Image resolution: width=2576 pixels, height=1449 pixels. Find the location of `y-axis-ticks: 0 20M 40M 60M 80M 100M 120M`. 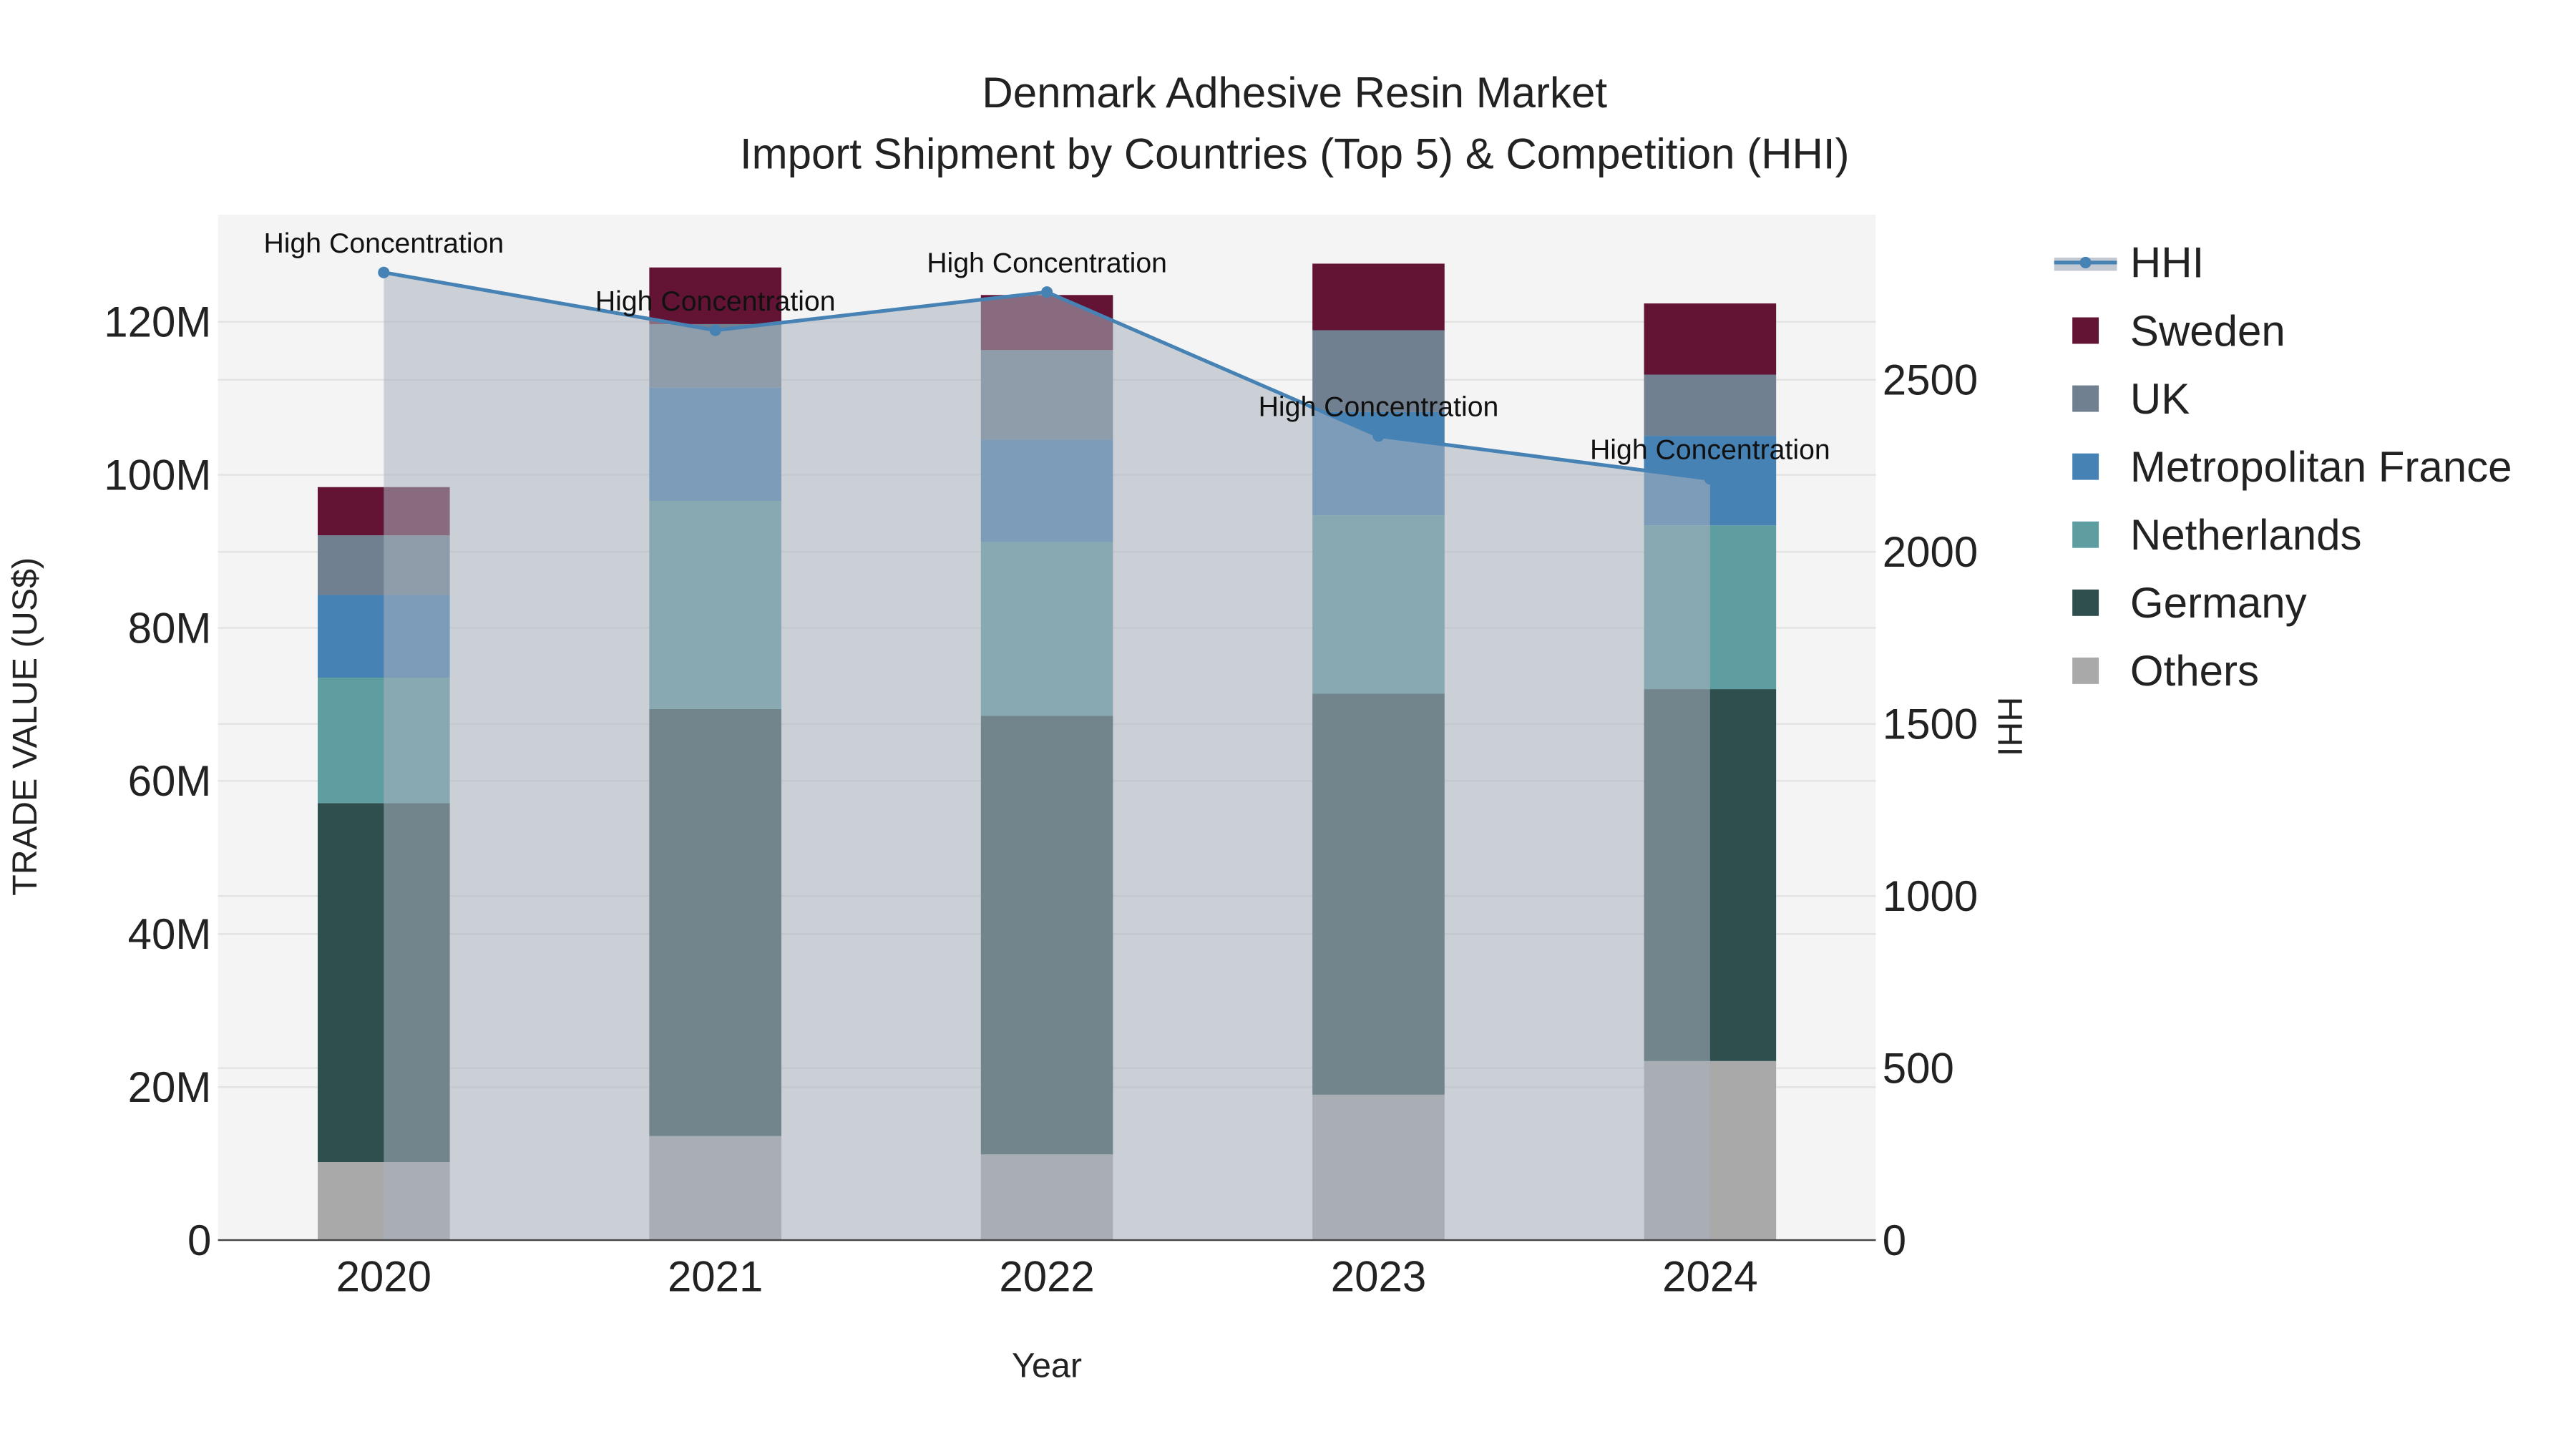

y-axis-ticks: 0 20M 40M 60M 80M 100M 120M is located at coordinates (157, 781).